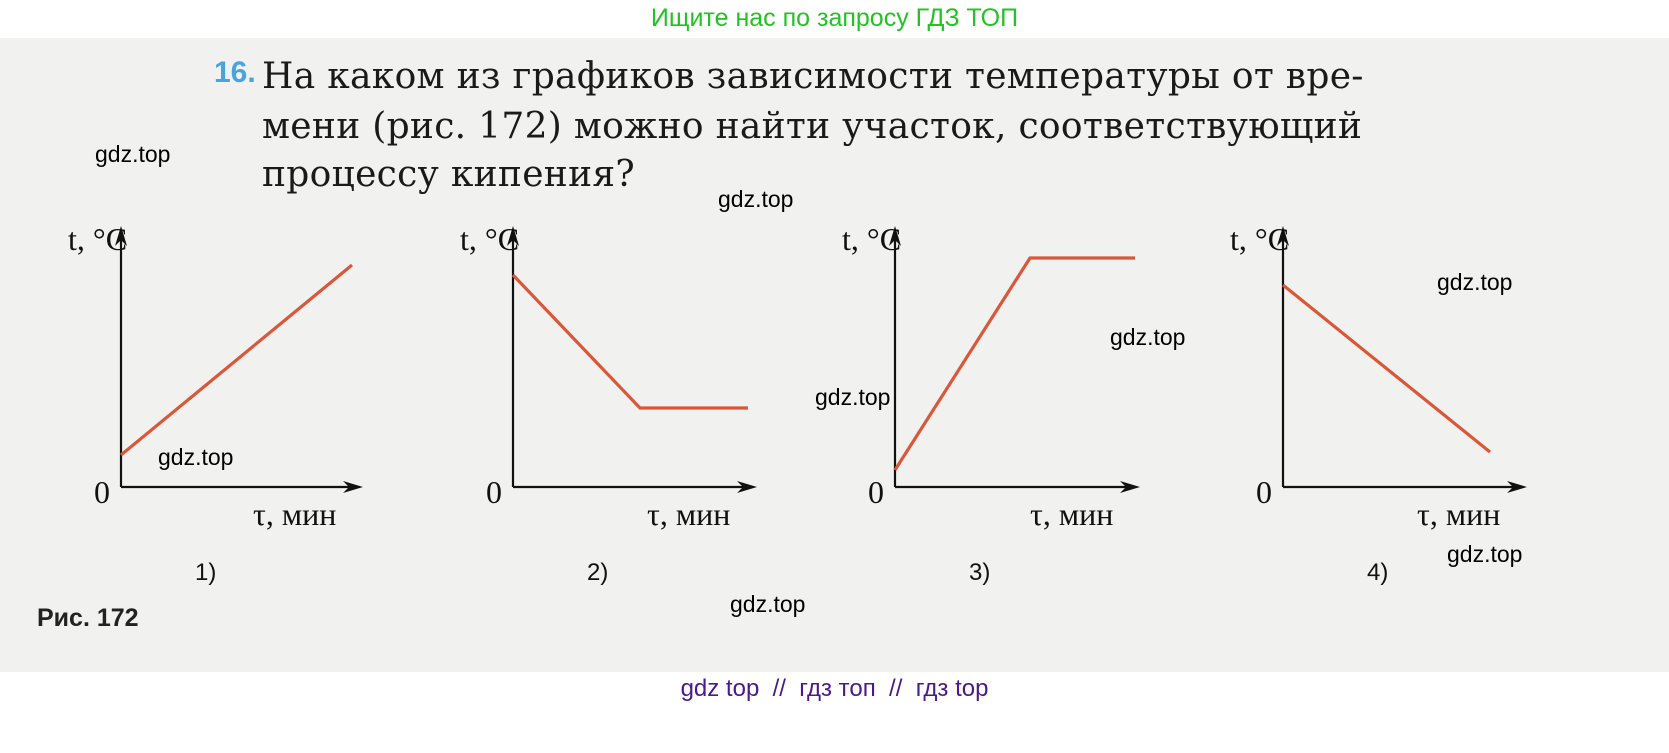  What do you see at coordinates (597, 572) in the screenshot?
I see `graph-number-label: 2)` at bounding box center [597, 572].